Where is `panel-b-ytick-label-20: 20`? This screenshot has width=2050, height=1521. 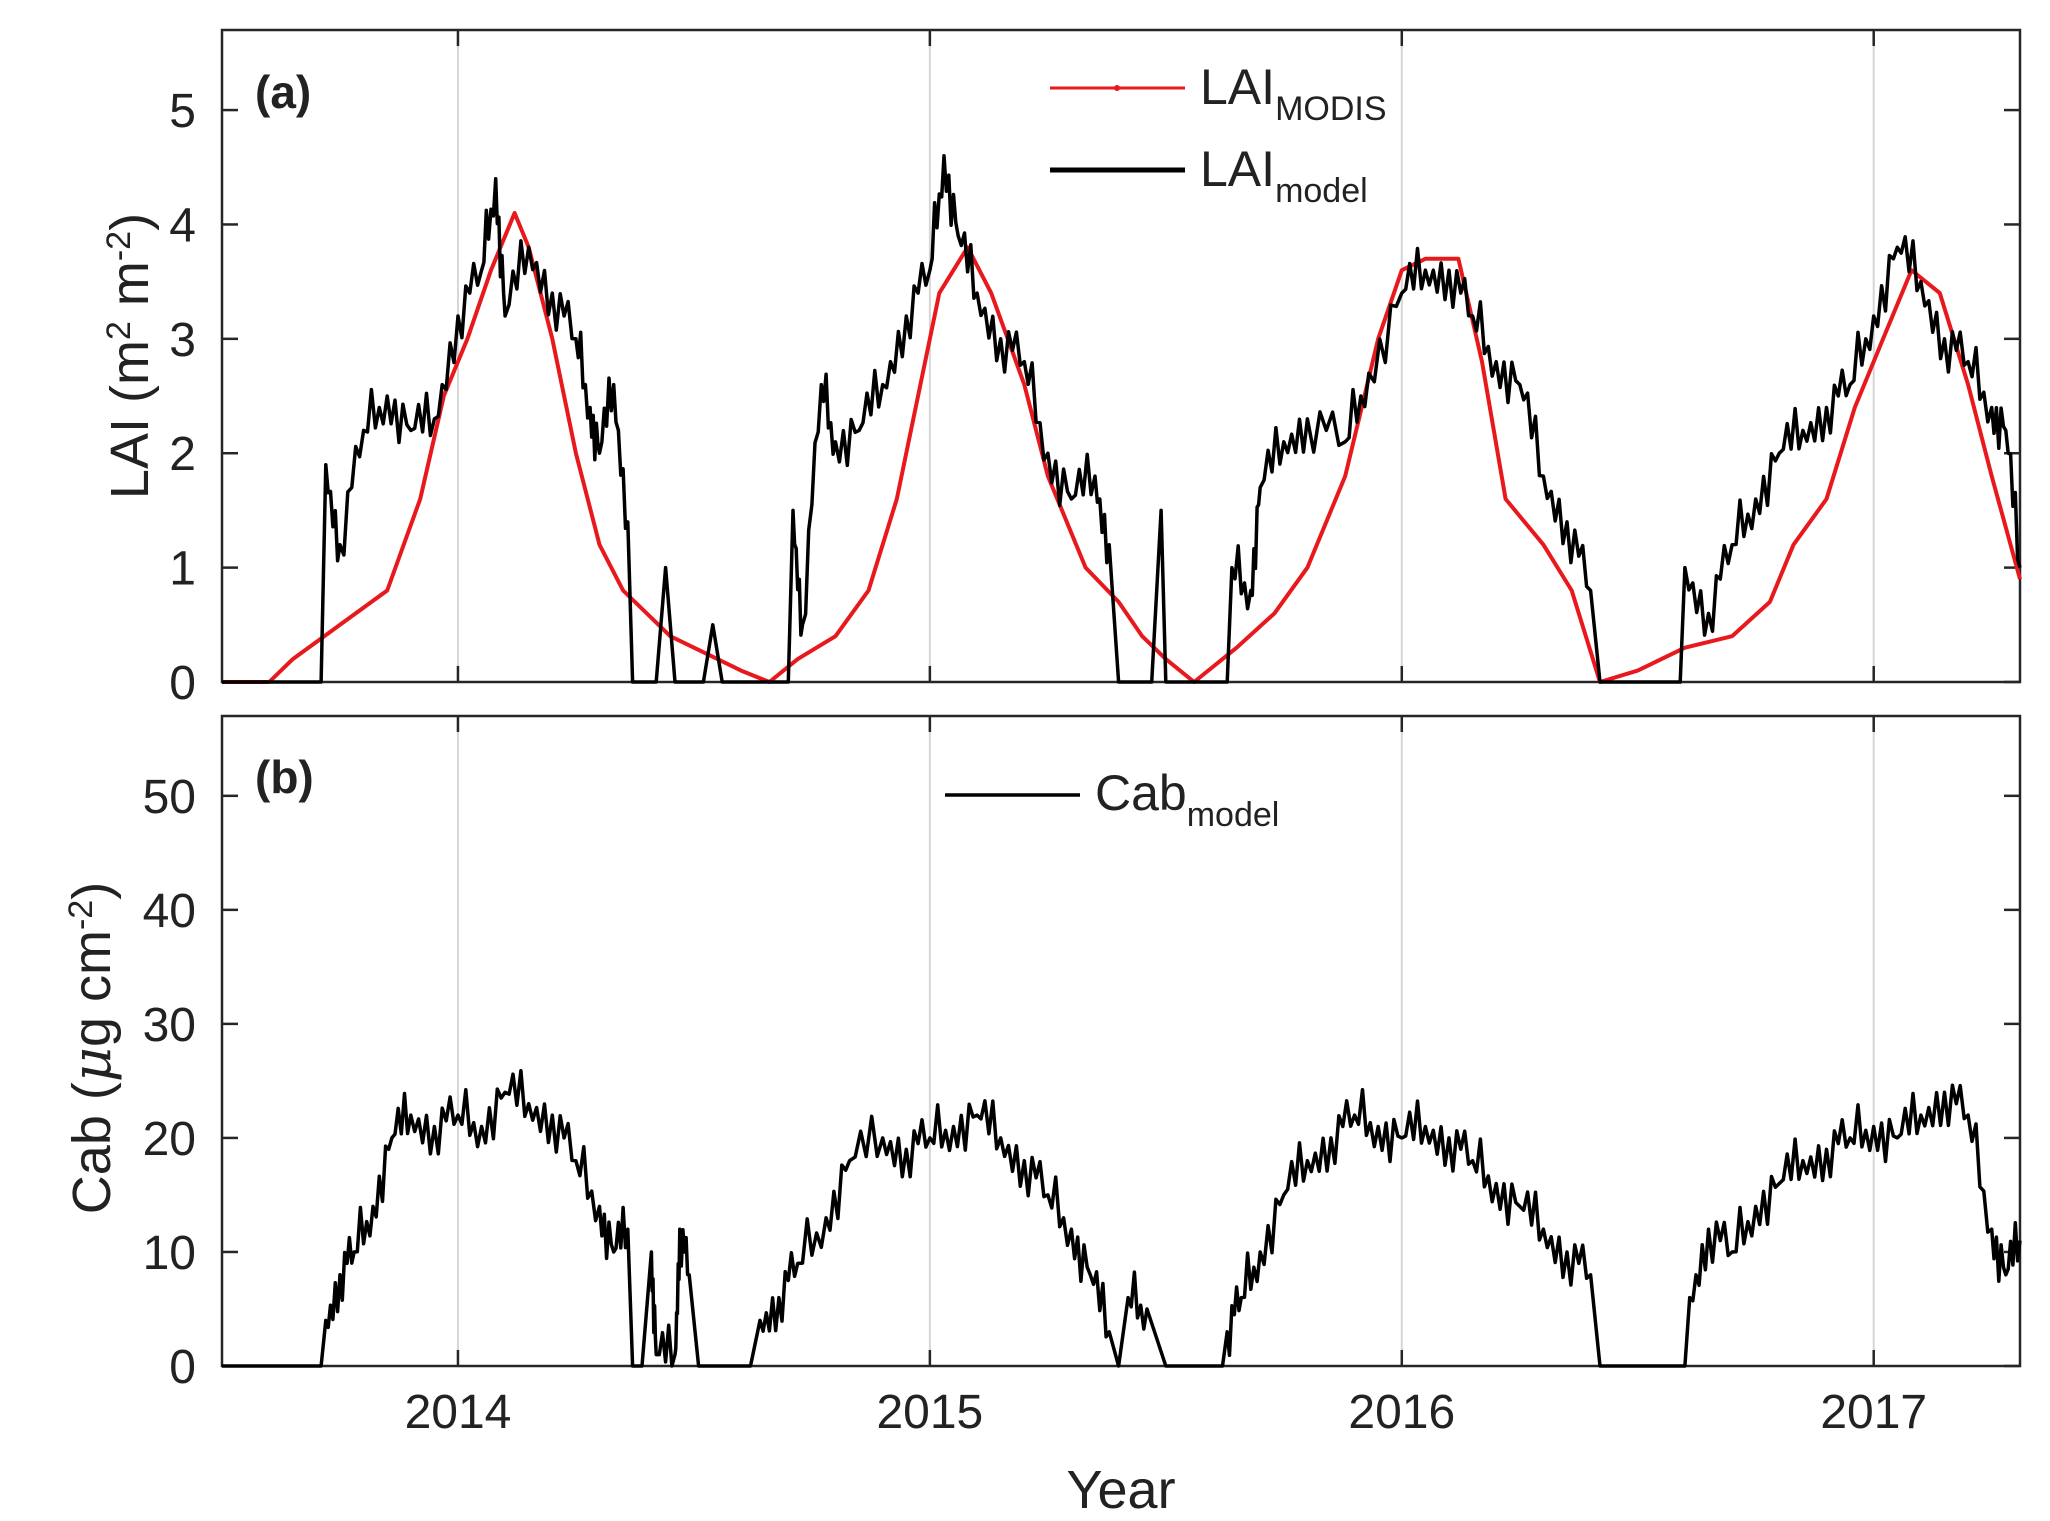
panel-b-ytick-label-20: 20 is located at coordinates (169, 1139).